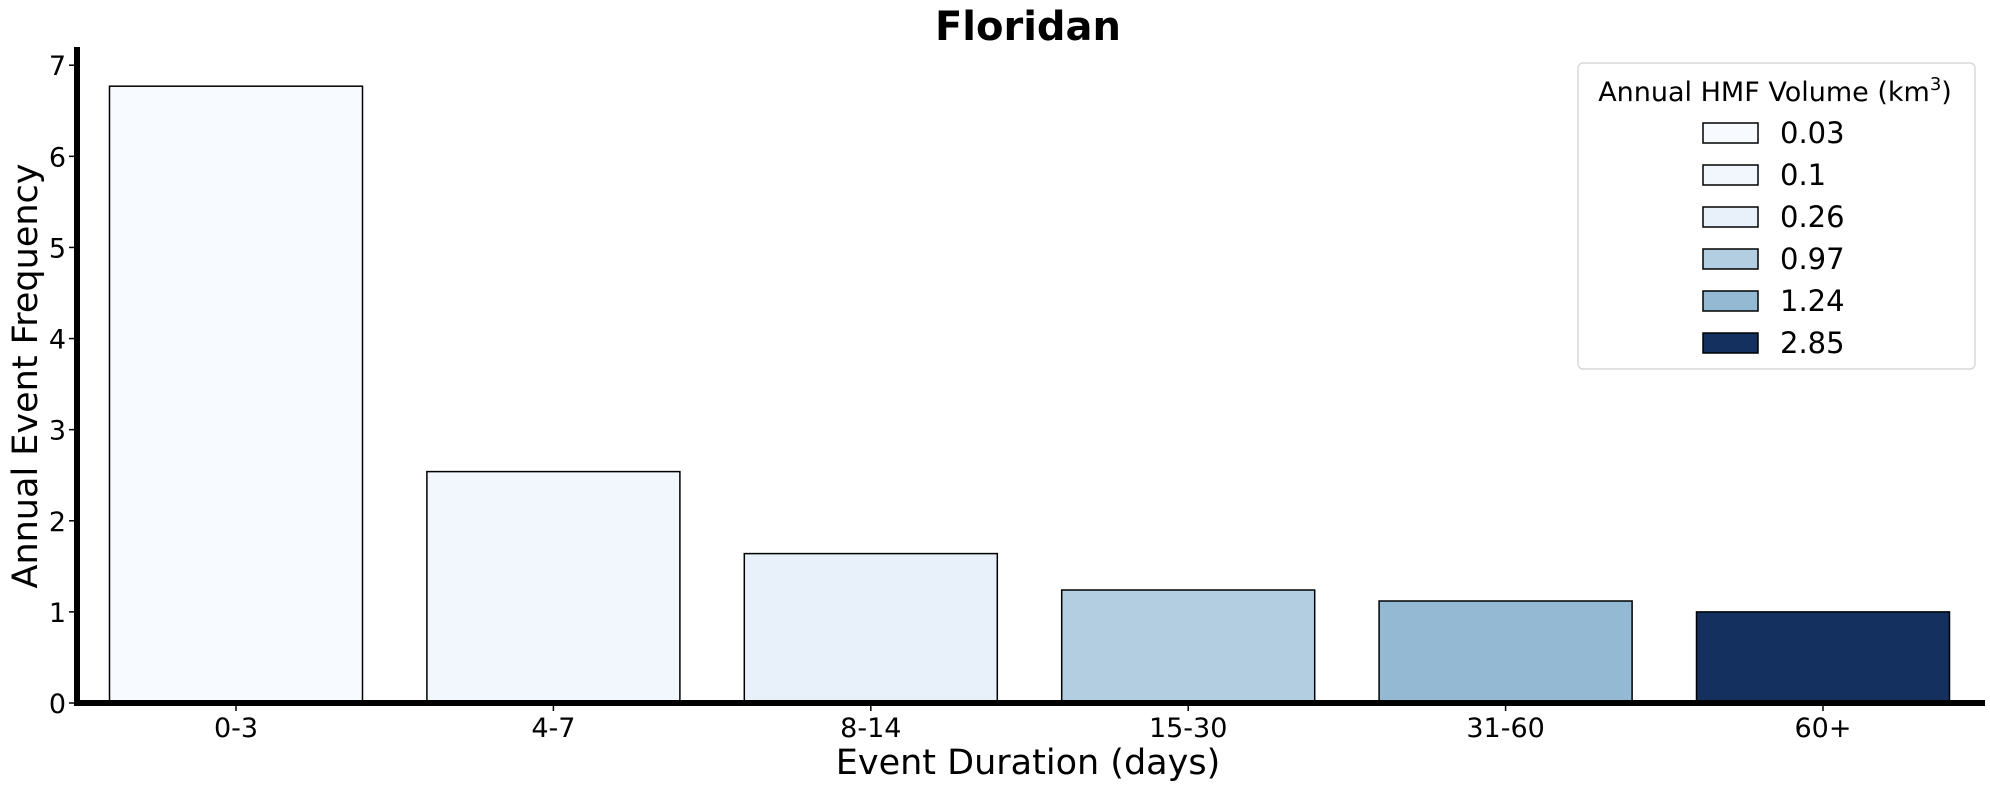  I want to click on legend-frame, so click(1776, 216).